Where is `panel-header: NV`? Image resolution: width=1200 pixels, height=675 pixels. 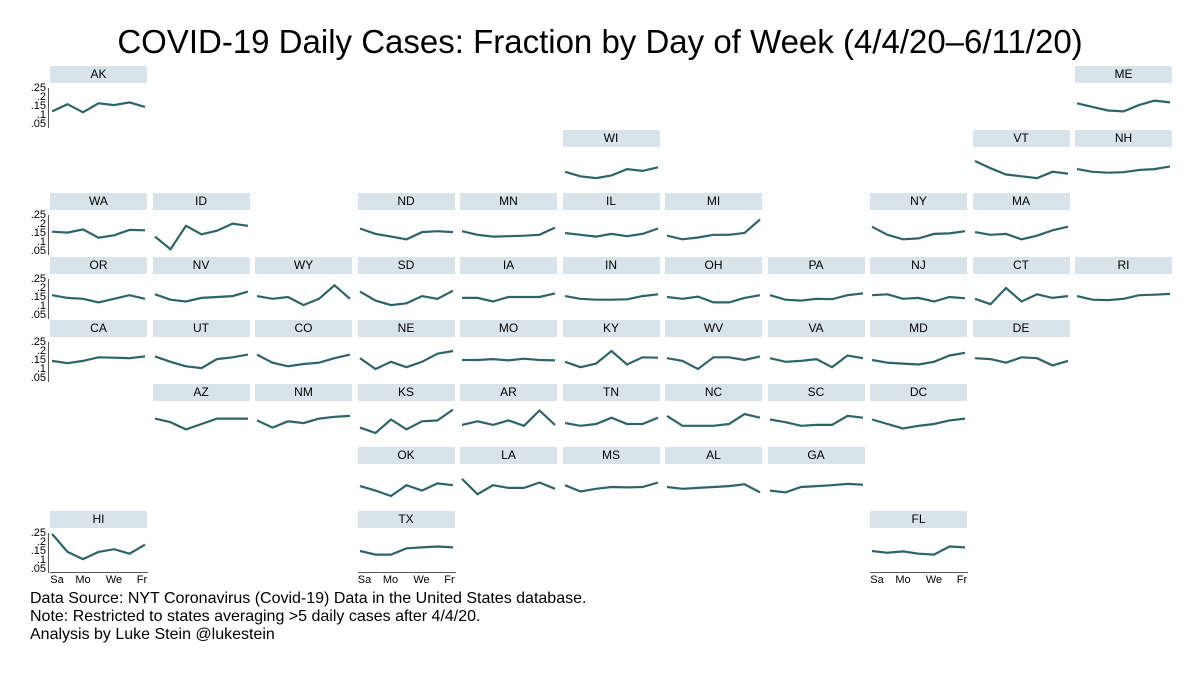
panel-header: NV is located at coordinates (201, 265).